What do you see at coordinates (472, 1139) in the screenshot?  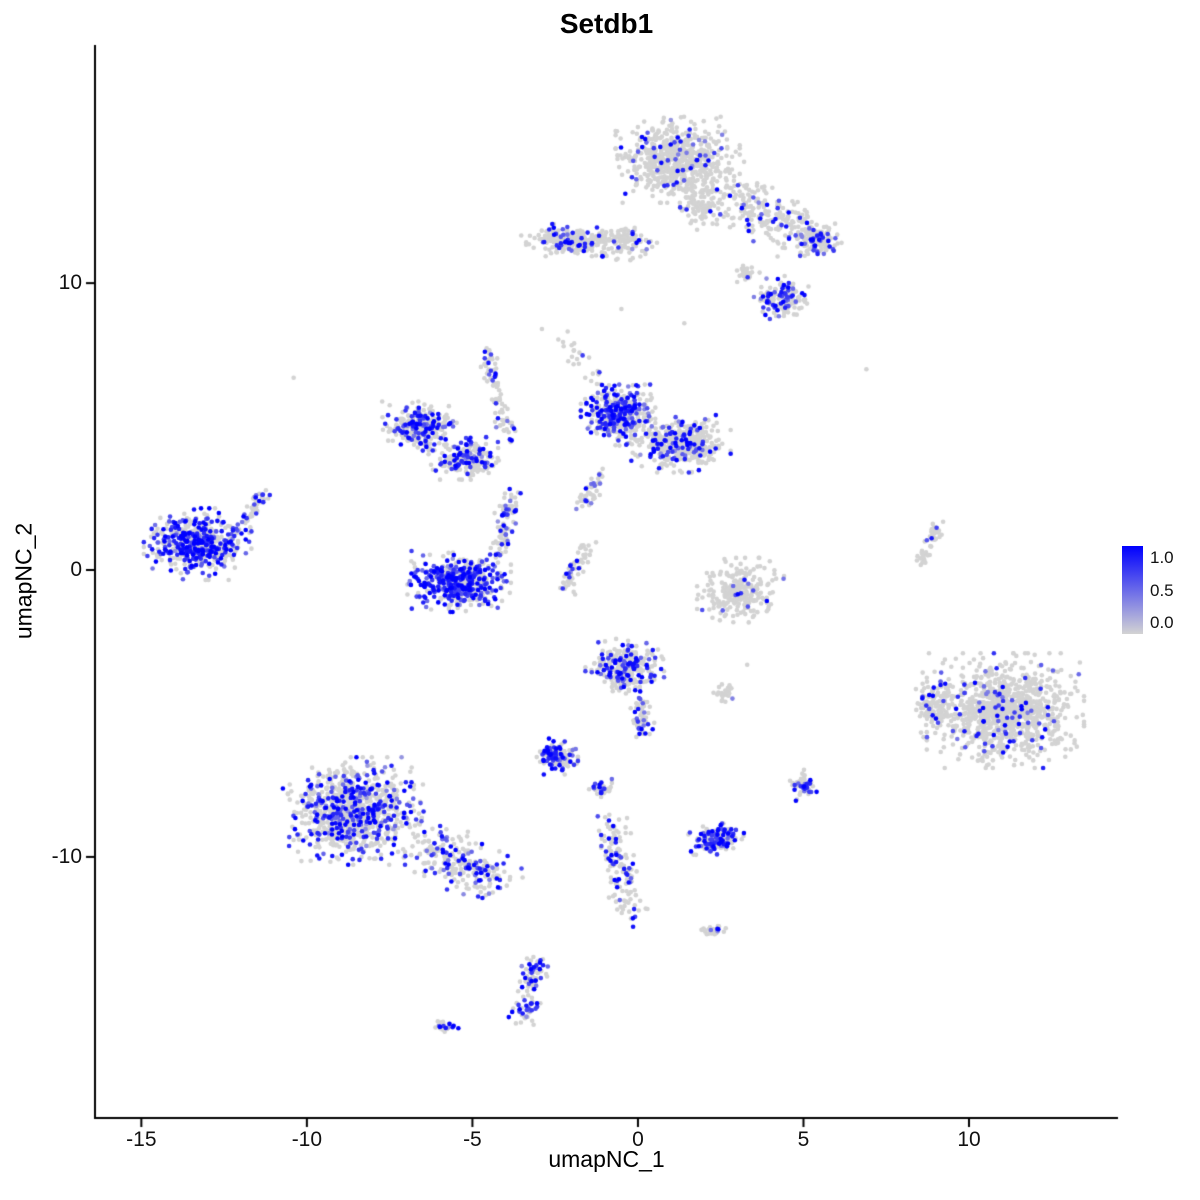 I see `x-tick-label: -5` at bounding box center [472, 1139].